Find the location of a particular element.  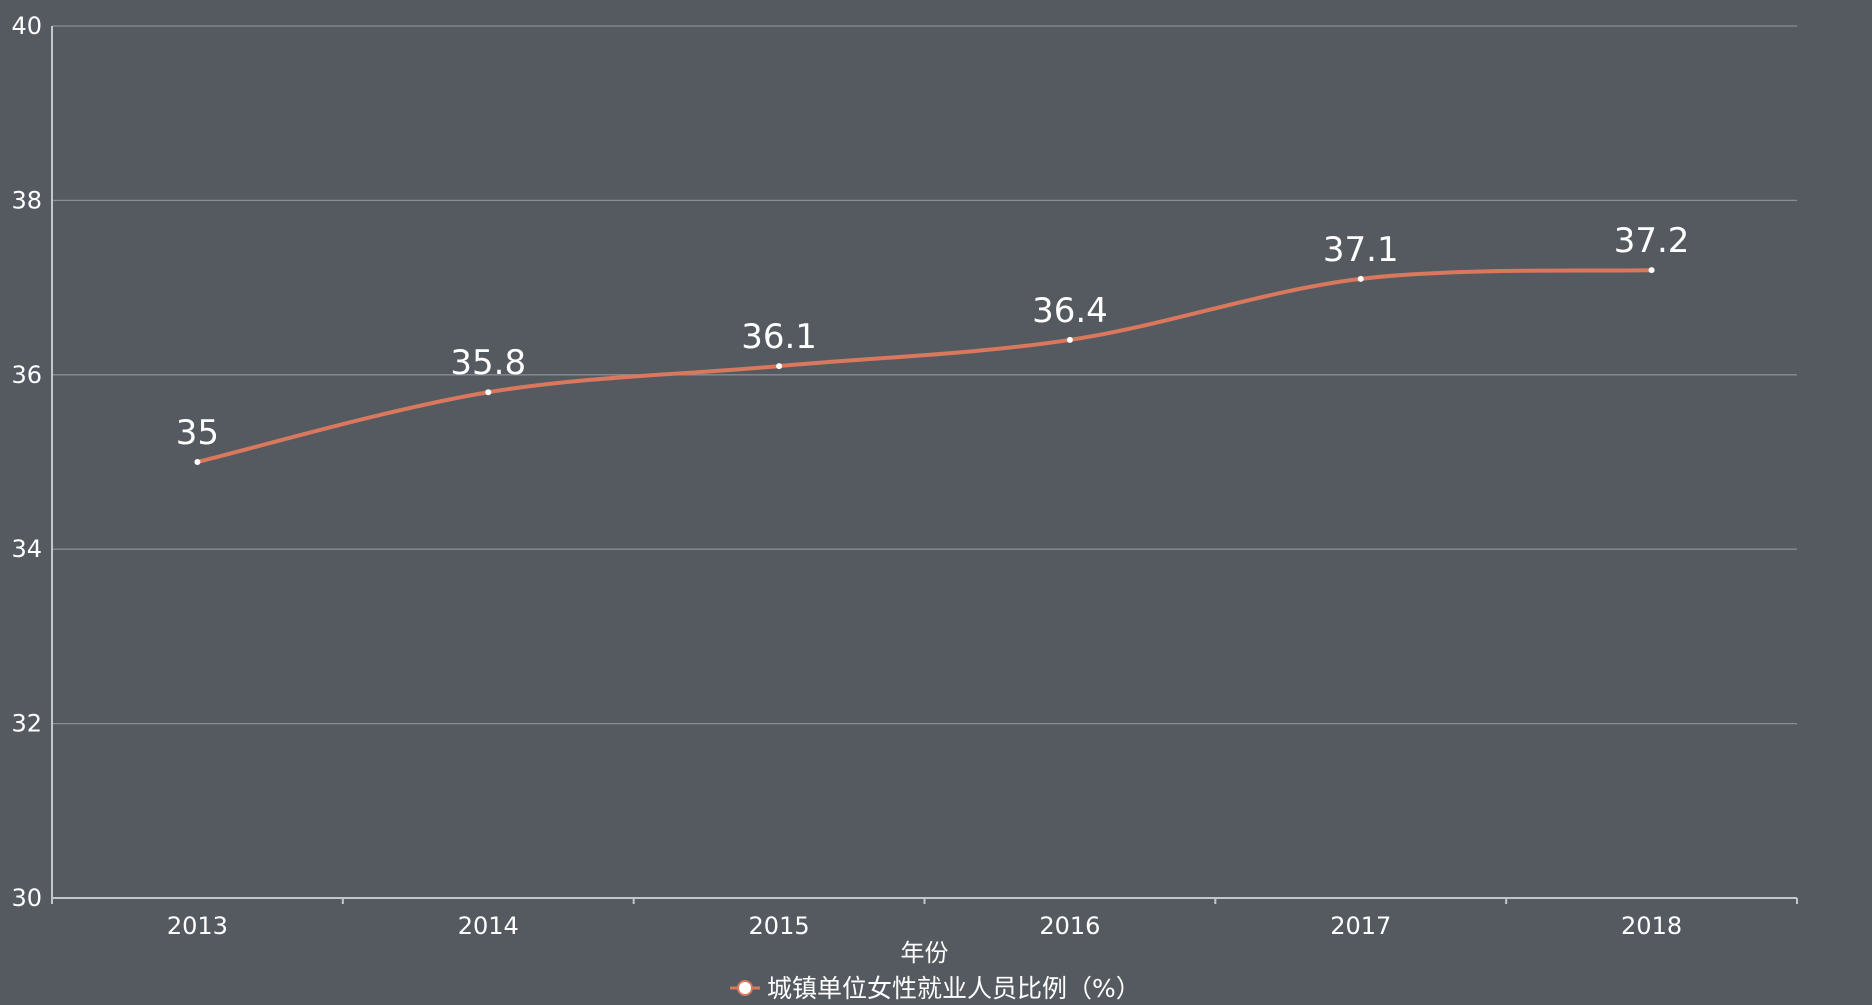

y-tick-label-34: 34 is located at coordinates (26, 549).